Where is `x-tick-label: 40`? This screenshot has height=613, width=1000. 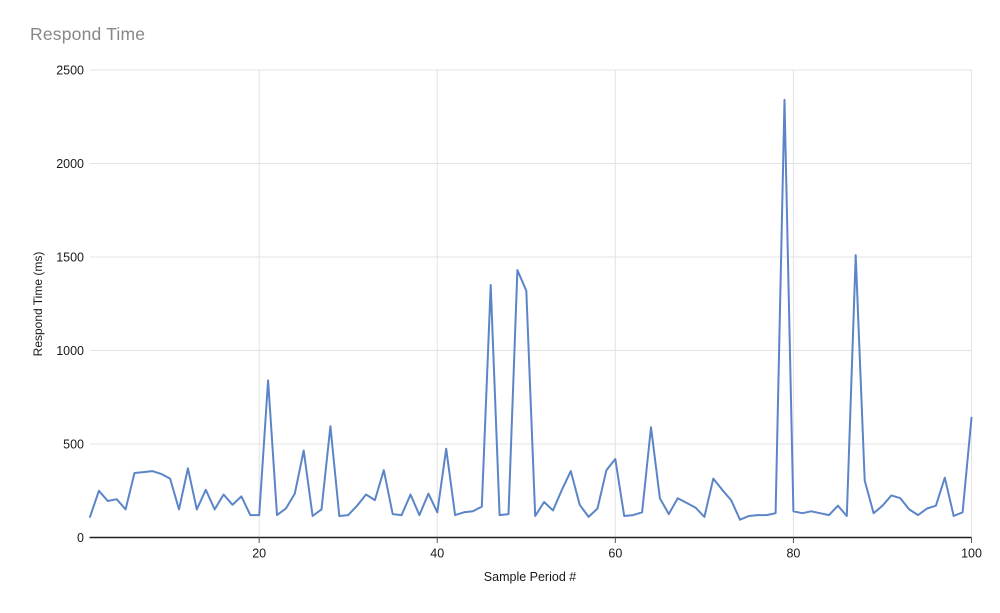 x-tick-label: 40 is located at coordinates (437, 554).